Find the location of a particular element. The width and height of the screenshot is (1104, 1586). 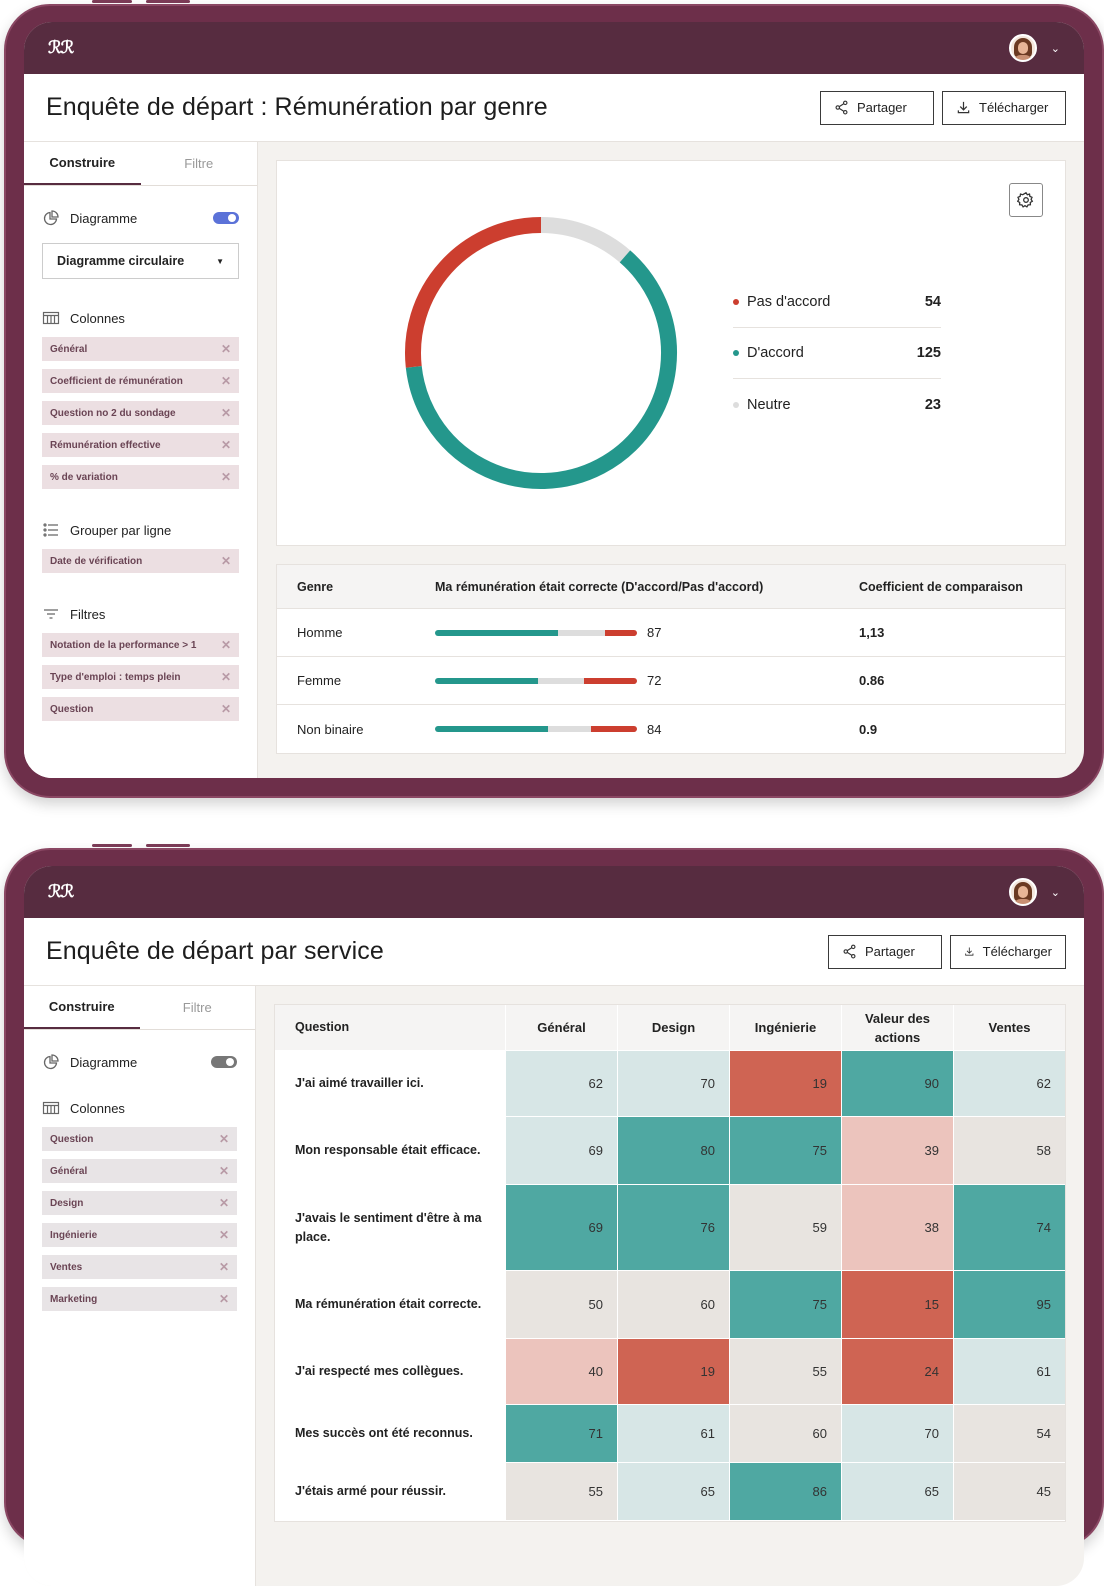

column-chip: Question ✕ is located at coordinates (139, 1139).